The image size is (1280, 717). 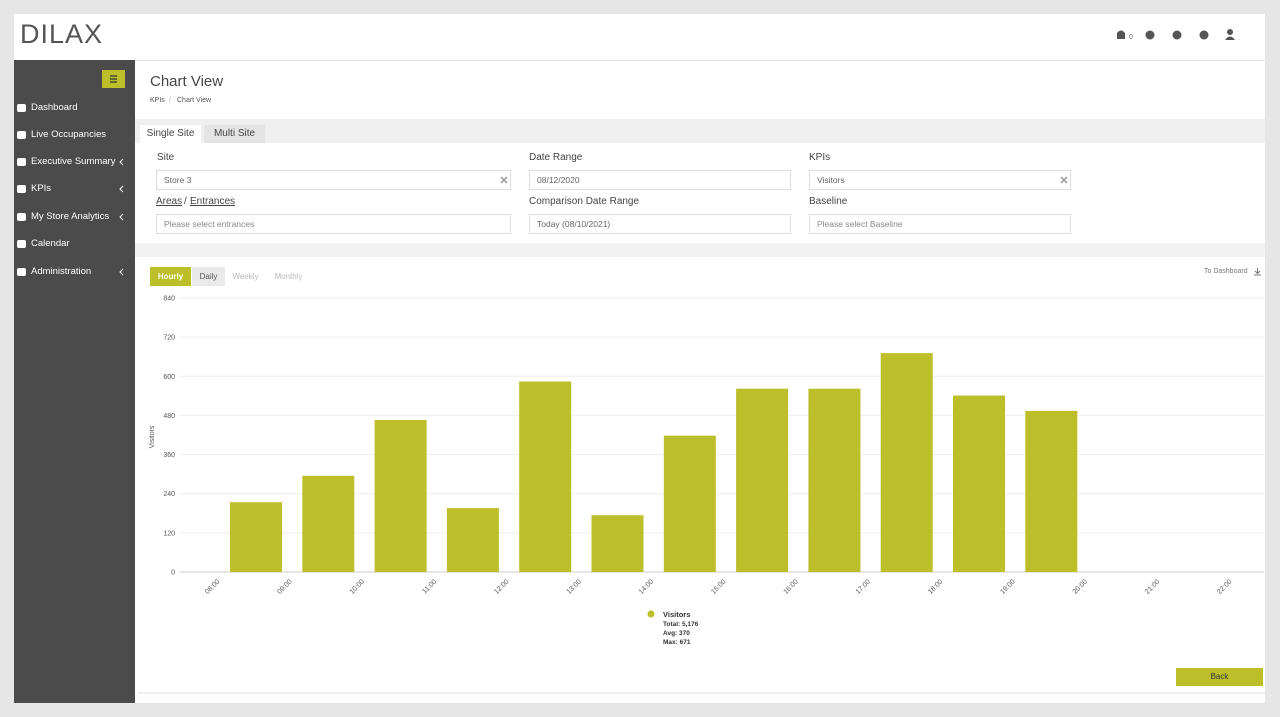 What do you see at coordinates (676, 614) in the screenshot?
I see `legend-label: Visitors` at bounding box center [676, 614].